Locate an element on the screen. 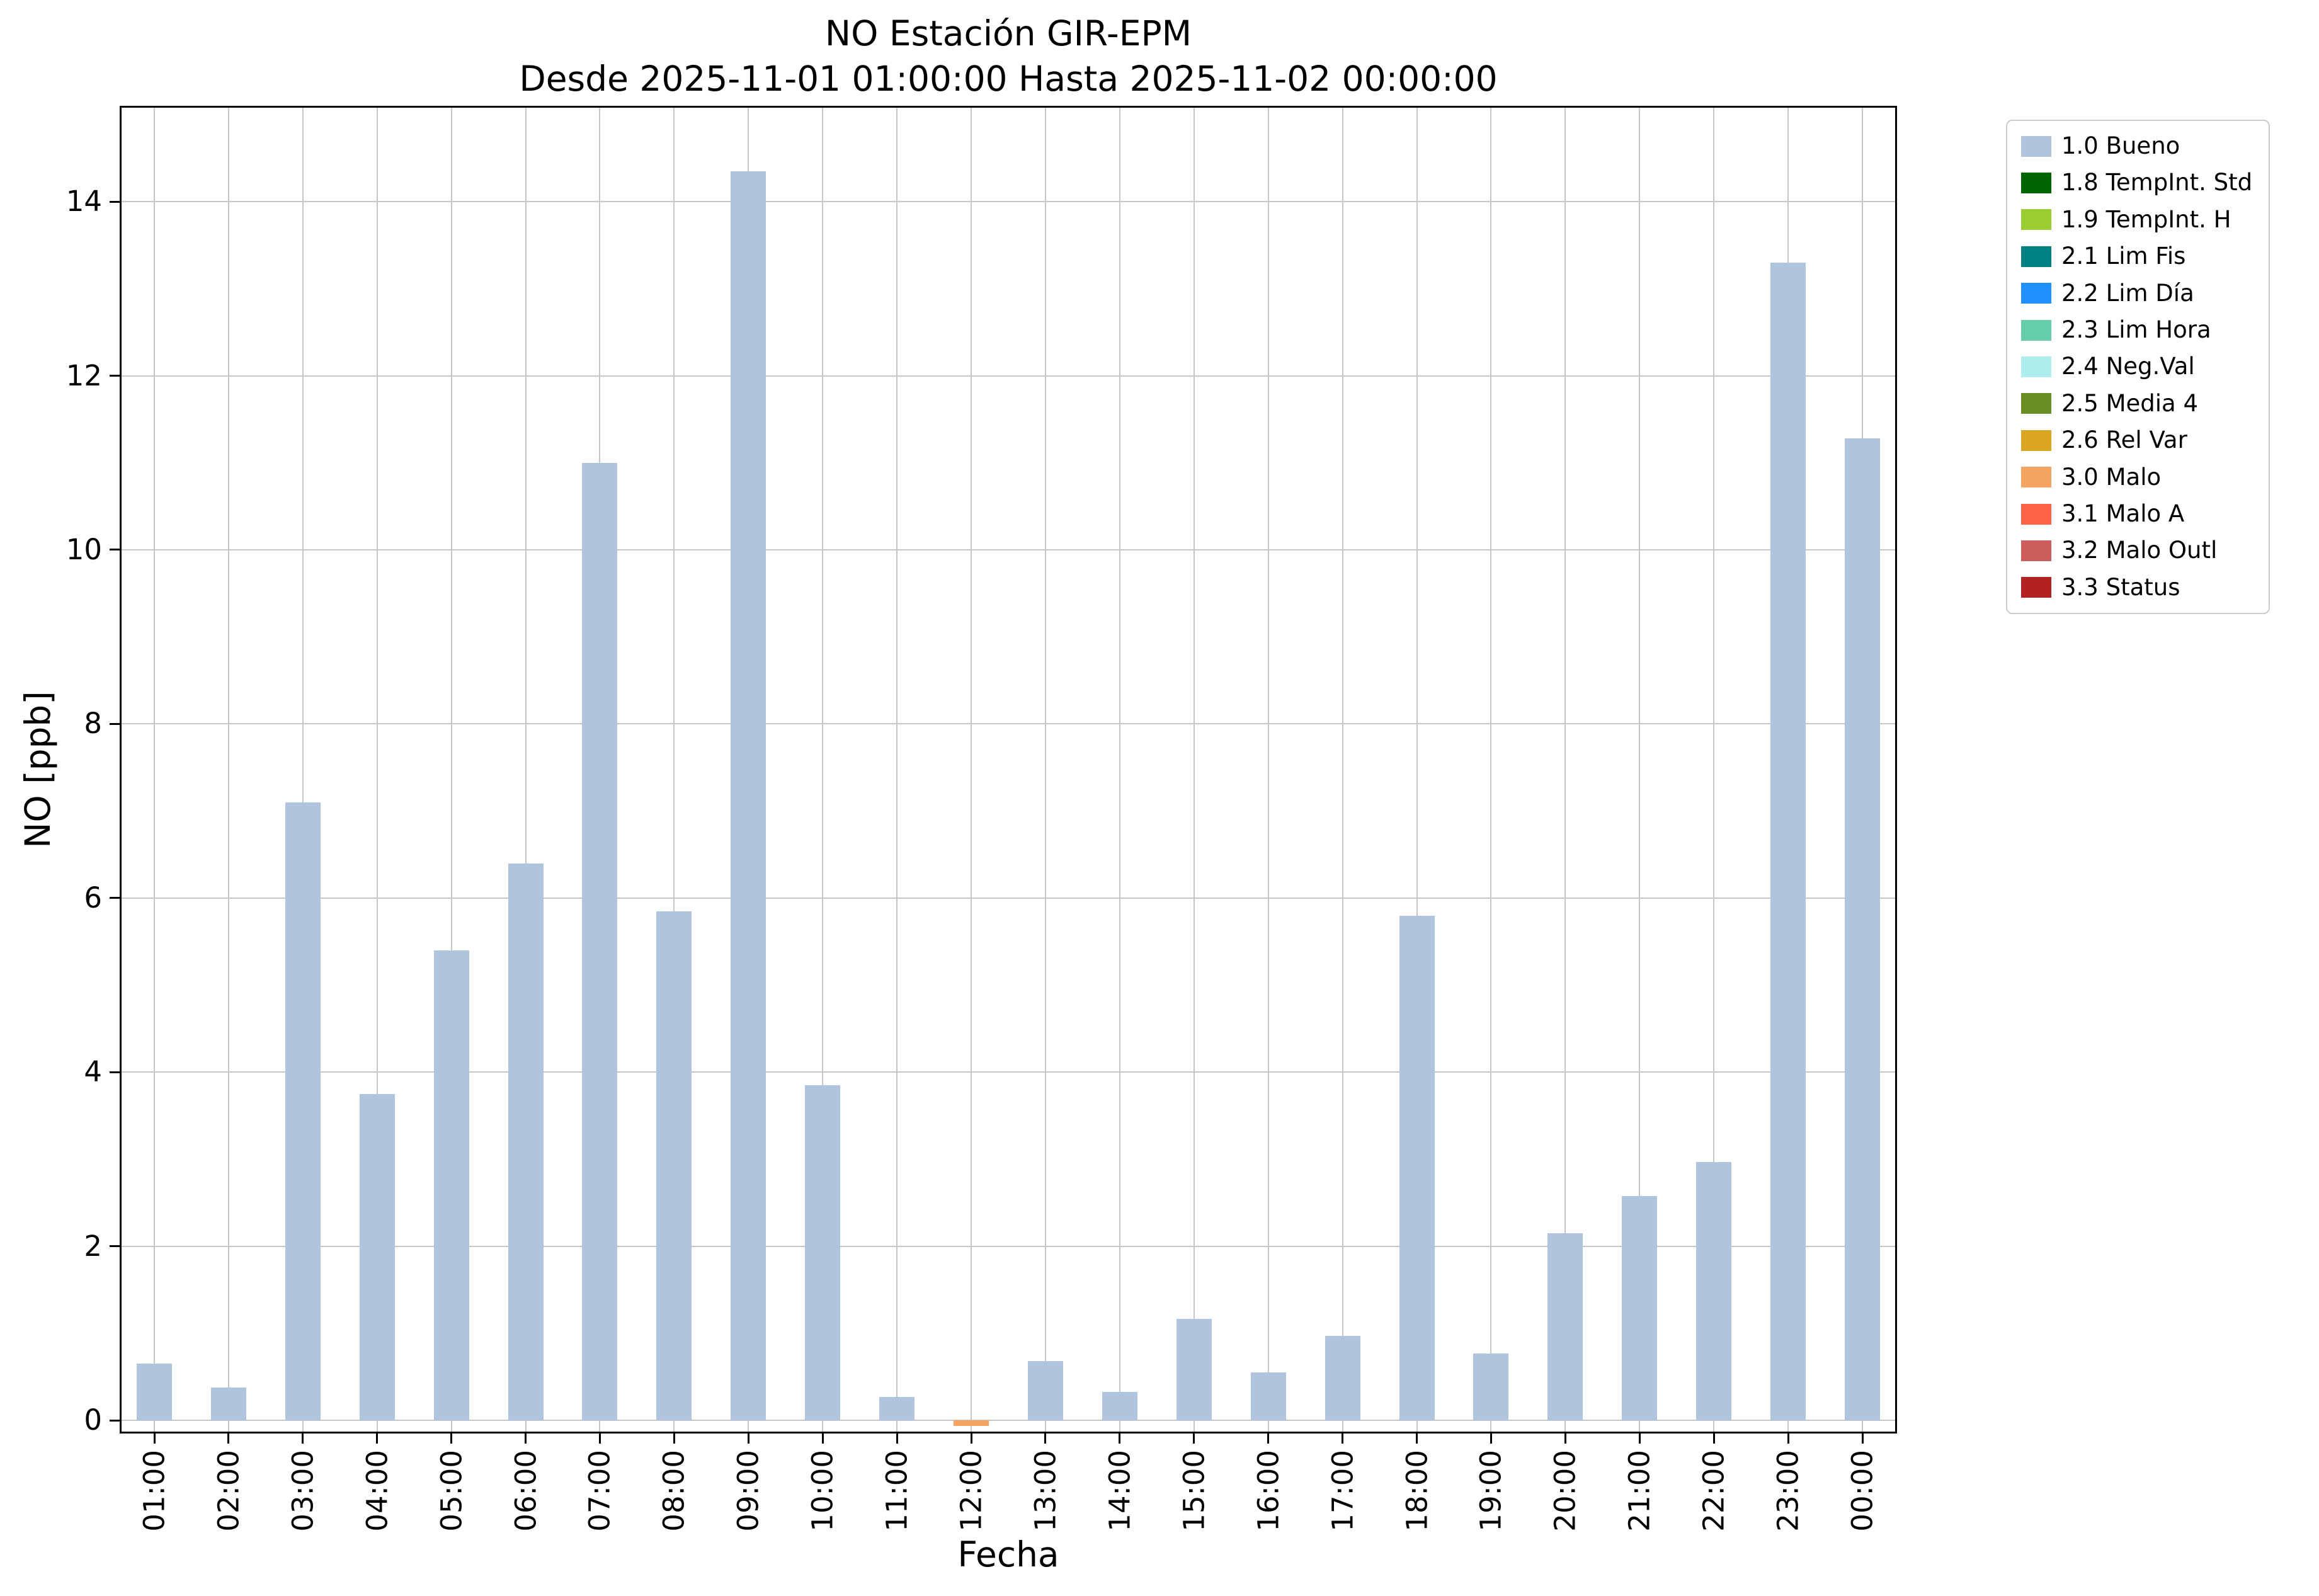  x-tick-label: 11:00 is located at coordinates (897, 1491).